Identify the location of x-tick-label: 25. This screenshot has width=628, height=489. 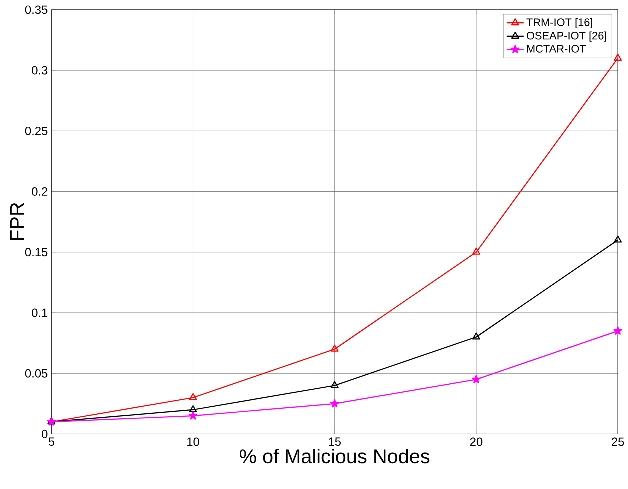
(618, 442).